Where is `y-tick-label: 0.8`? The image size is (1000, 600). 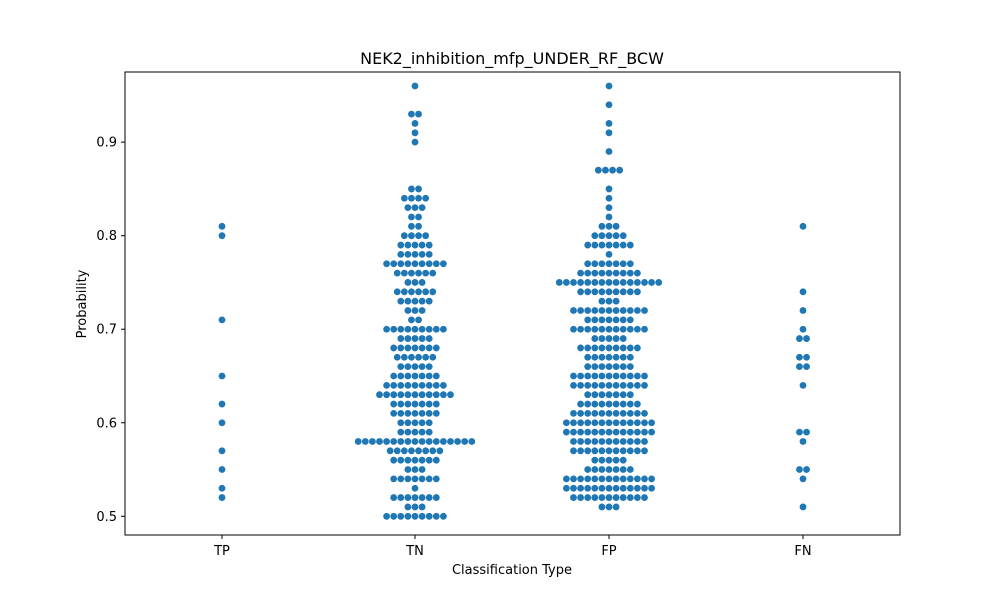
y-tick-label: 0.8 is located at coordinates (106, 236).